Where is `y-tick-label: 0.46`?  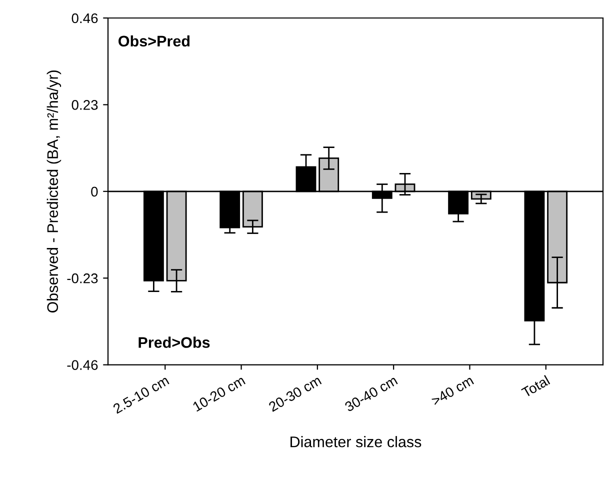 y-tick-label: 0.46 is located at coordinates (85, 18).